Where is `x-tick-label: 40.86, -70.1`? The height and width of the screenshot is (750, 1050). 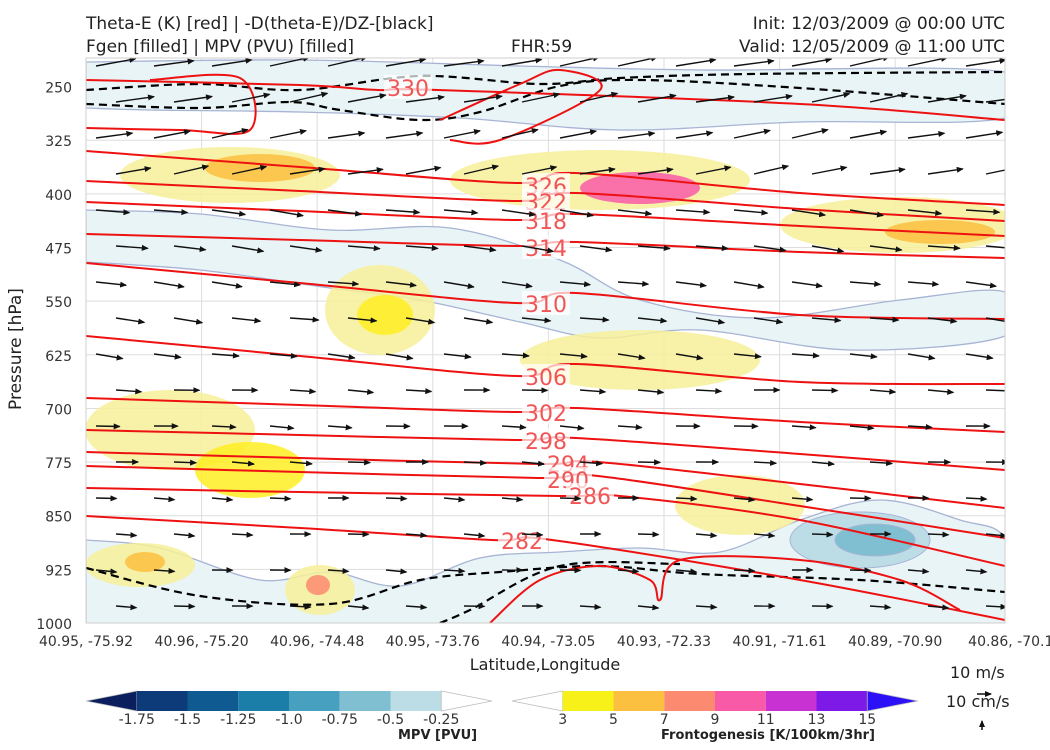 x-tick-label: 40.86, -70.1 is located at coordinates (1009, 642).